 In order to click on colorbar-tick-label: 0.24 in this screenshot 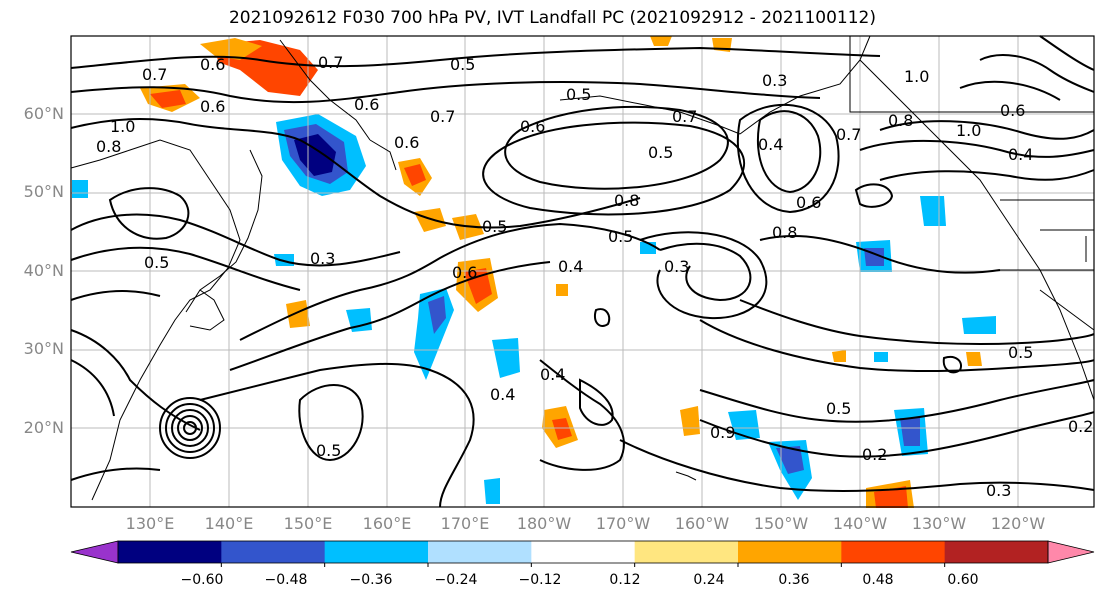, I will do `click(709, 580)`.